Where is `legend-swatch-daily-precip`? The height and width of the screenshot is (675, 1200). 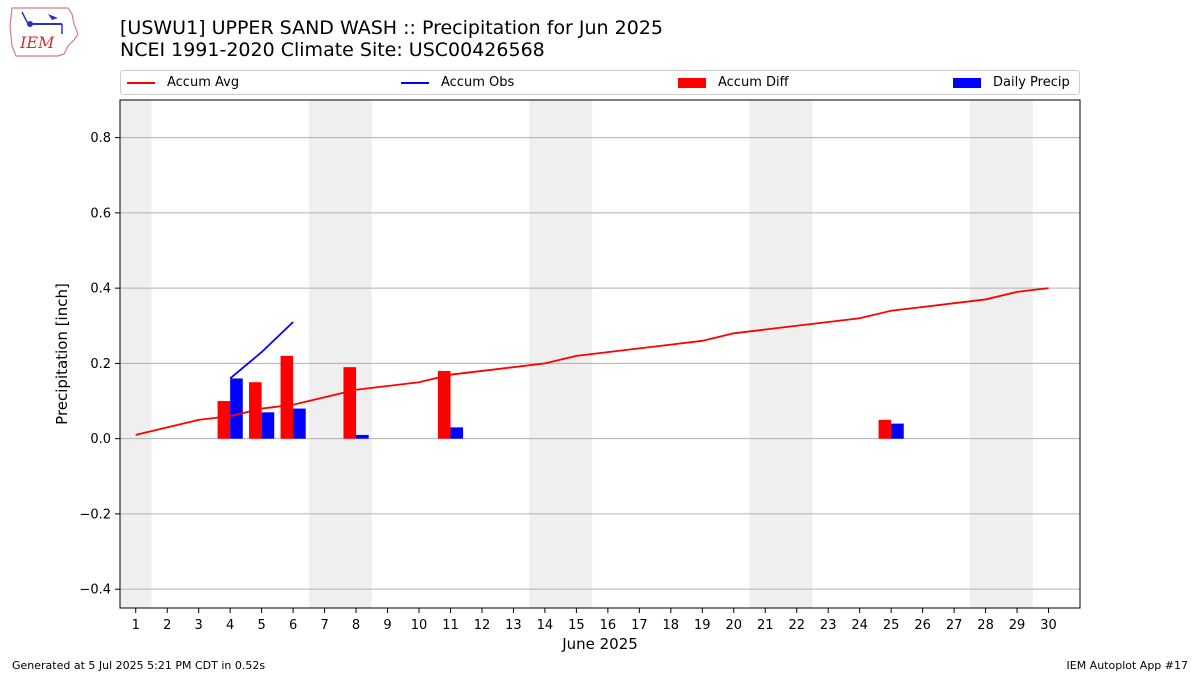
legend-swatch-daily-precip is located at coordinates (967, 82).